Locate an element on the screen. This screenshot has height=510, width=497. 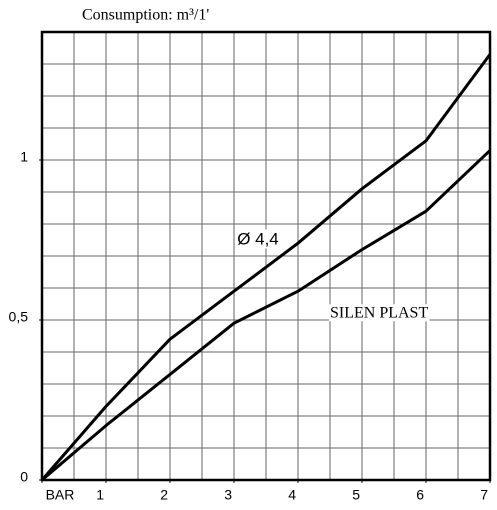
annotation: Ø 4,4 is located at coordinates (258, 238).